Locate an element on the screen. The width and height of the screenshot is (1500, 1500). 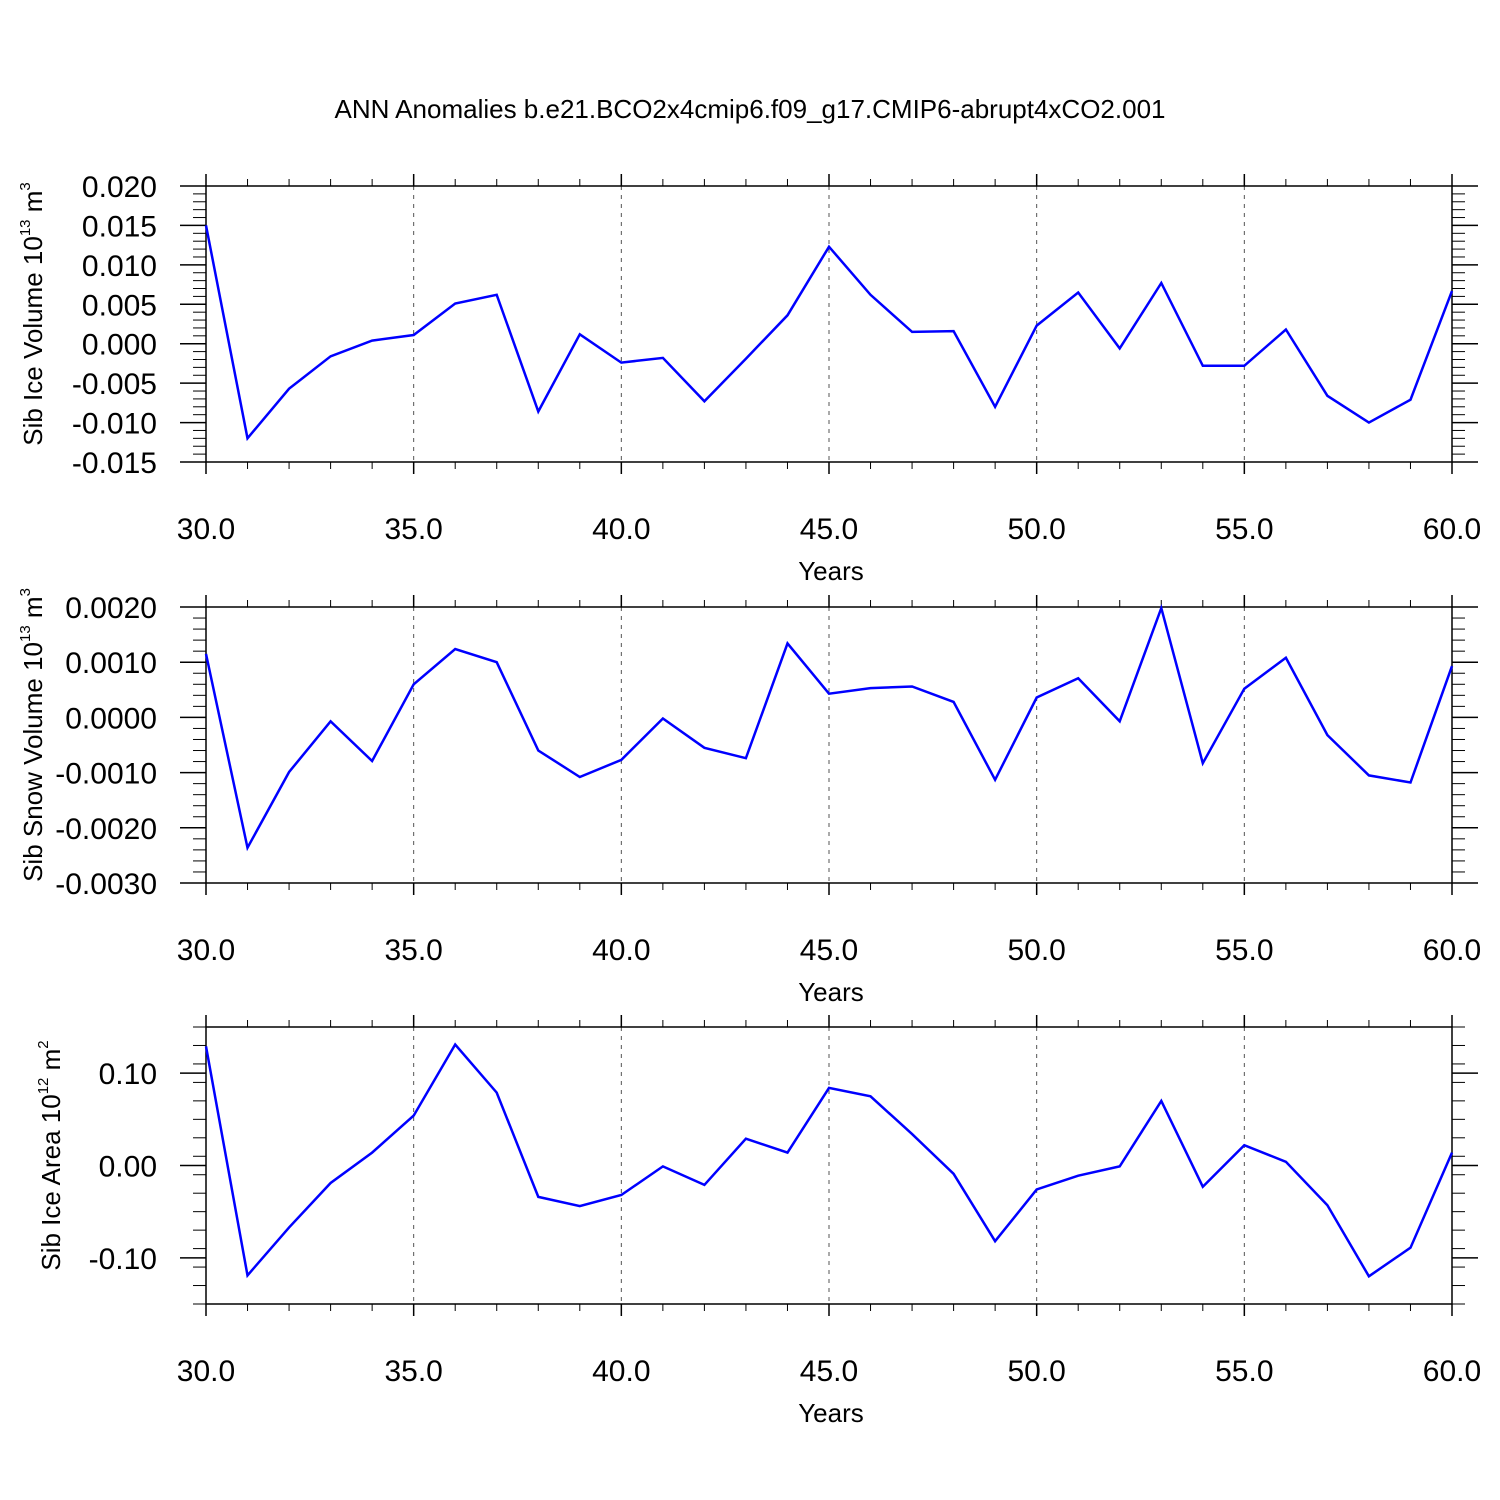
y-tick-label: -0.10 is located at coordinates (123, 1259).